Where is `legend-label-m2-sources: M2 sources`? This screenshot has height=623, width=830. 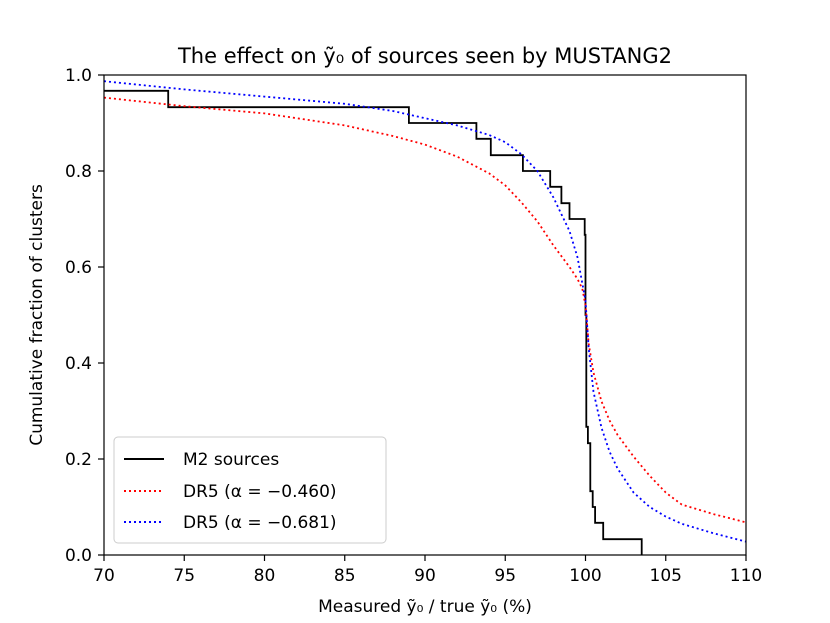 legend-label-m2-sources: M2 sources is located at coordinates (231, 460).